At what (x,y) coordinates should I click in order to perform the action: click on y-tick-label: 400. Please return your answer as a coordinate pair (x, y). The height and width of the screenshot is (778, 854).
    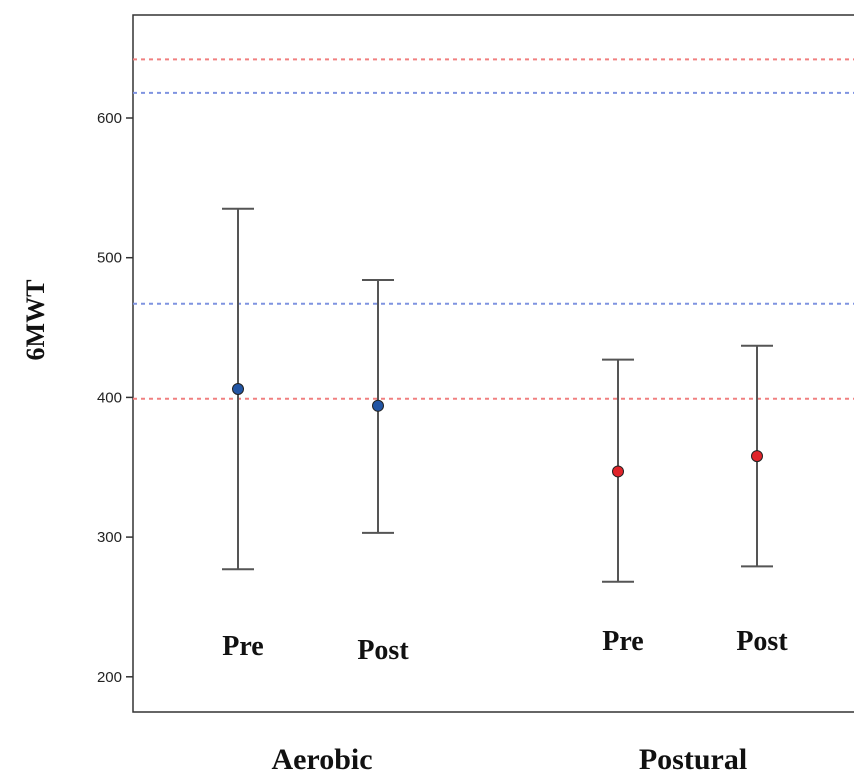
    Looking at the image, I should click on (109, 397).